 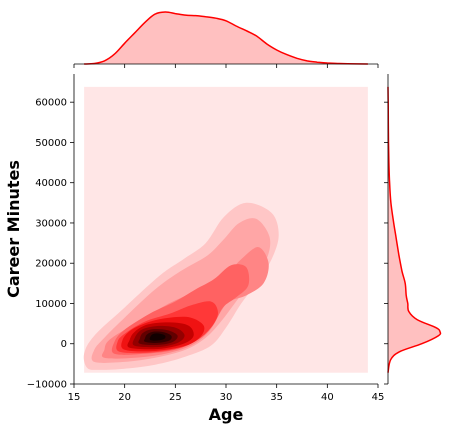 I want to click on marginal-y-density-fill, so click(x=414, y=229).